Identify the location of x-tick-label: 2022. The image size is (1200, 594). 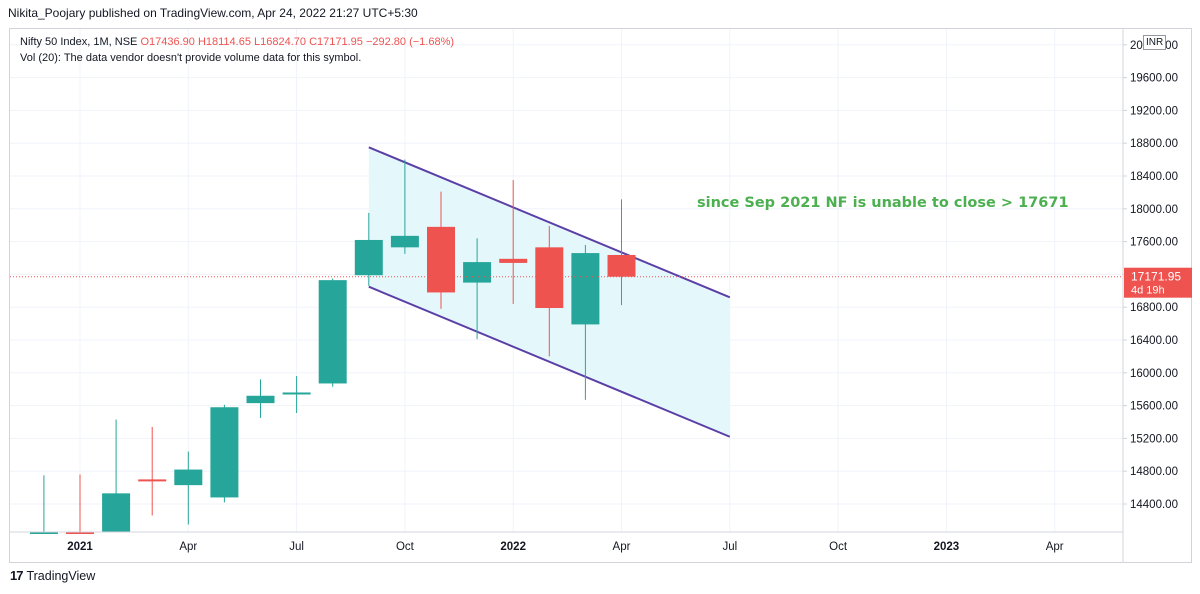
(513, 547).